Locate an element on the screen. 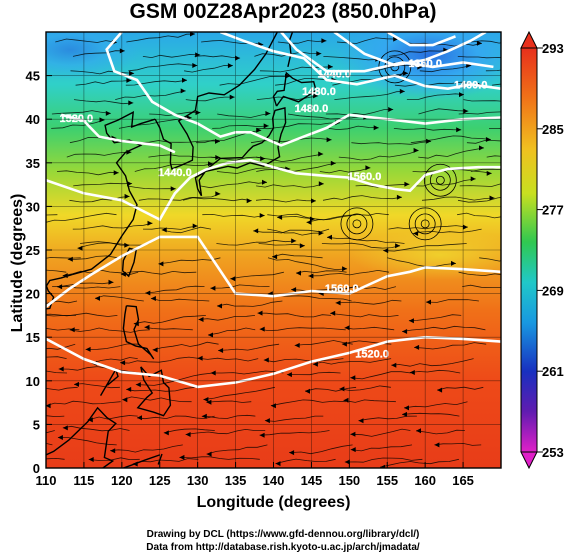 Image resolution: width=566 pixels, height=554 pixels. y-tick-label: 30 is located at coordinates (33, 206).